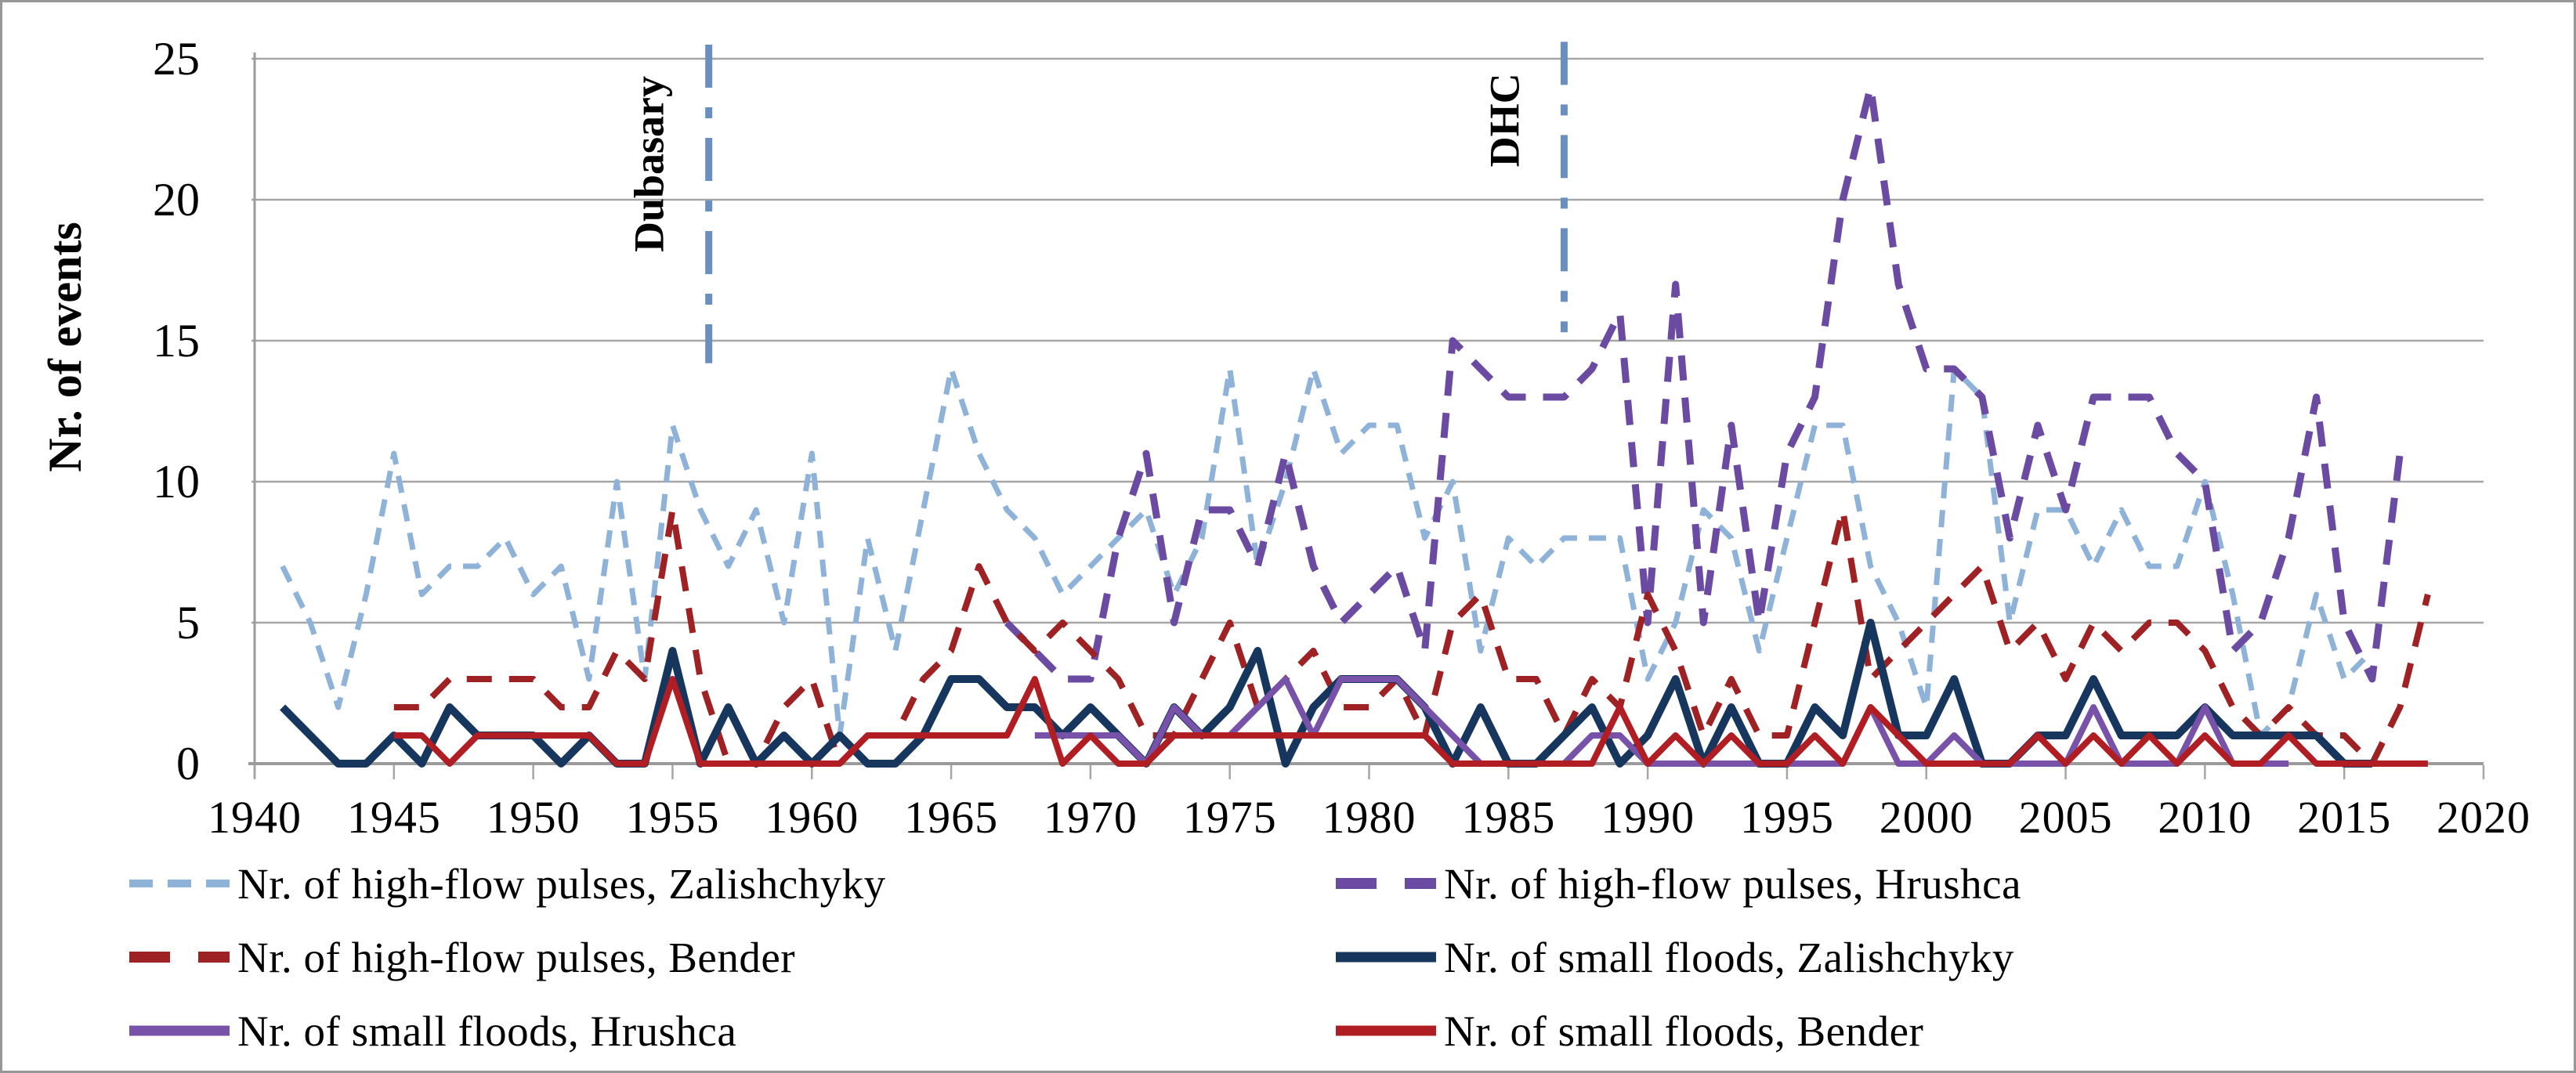 This screenshot has height=1073, width=2576. What do you see at coordinates (1661, 722) in the screenshot?
I see `series-line-hru-small` at bounding box center [1661, 722].